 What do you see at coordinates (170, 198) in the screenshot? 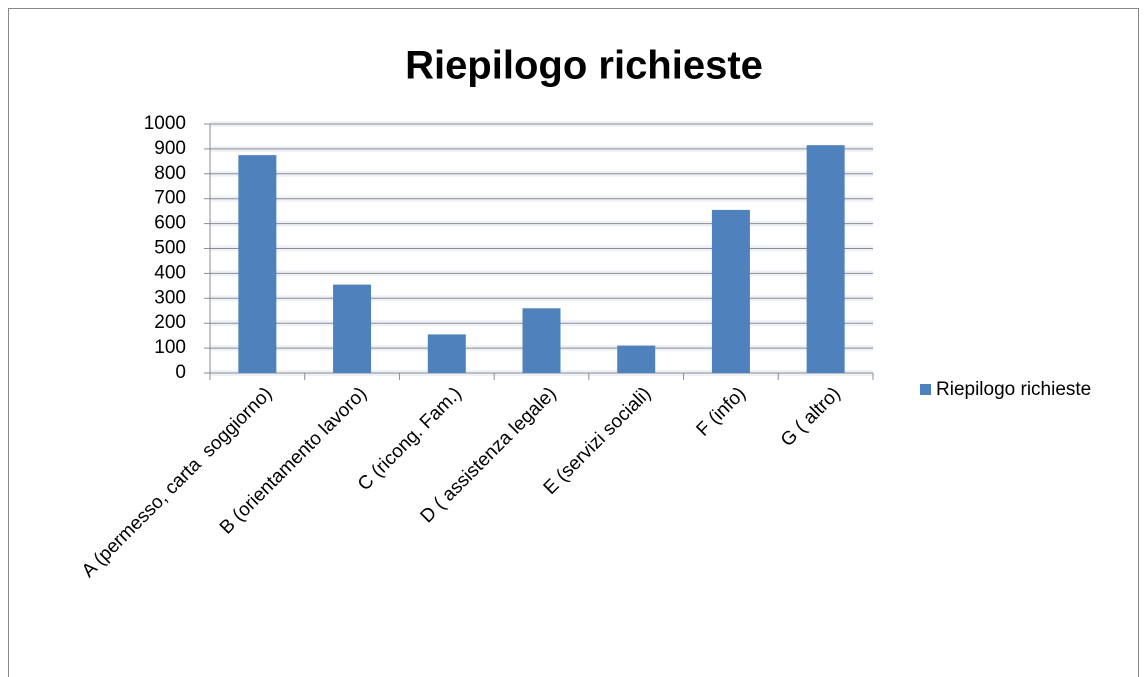
I see `y-tick-label: 700` at bounding box center [170, 198].